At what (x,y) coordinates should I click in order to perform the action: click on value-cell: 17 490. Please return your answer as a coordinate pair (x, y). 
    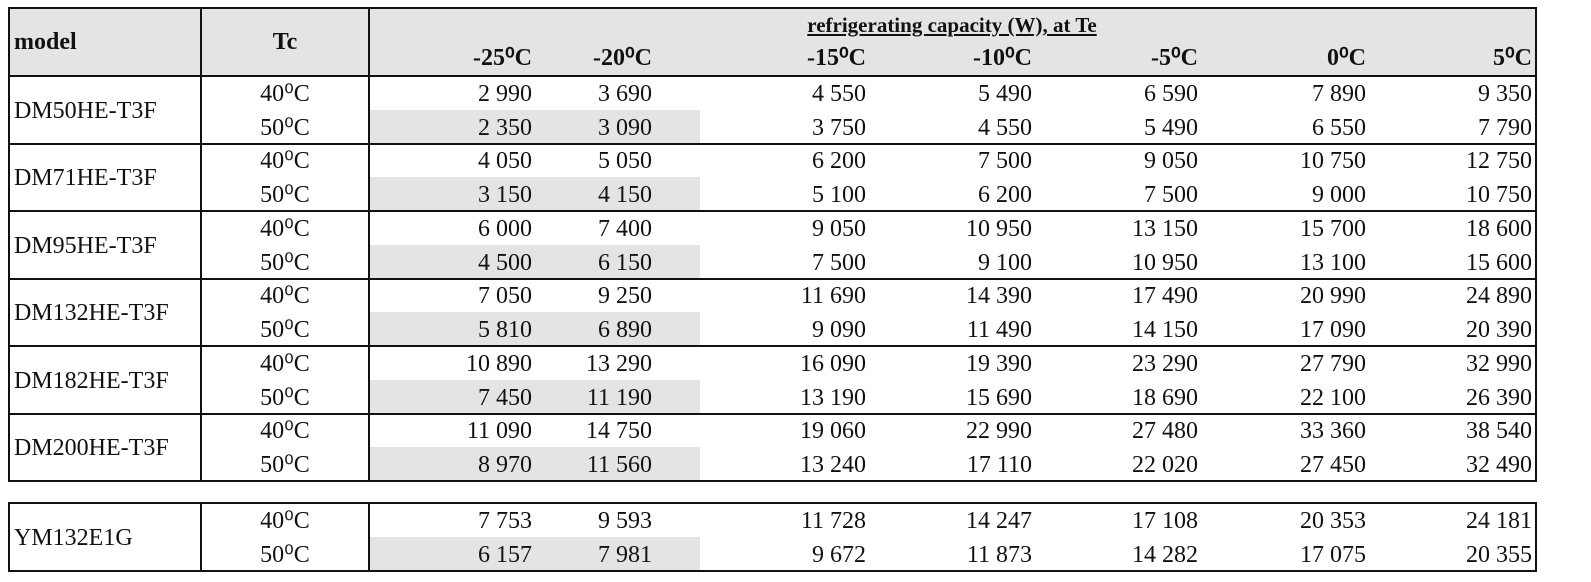
    Looking at the image, I should click on (1165, 296).